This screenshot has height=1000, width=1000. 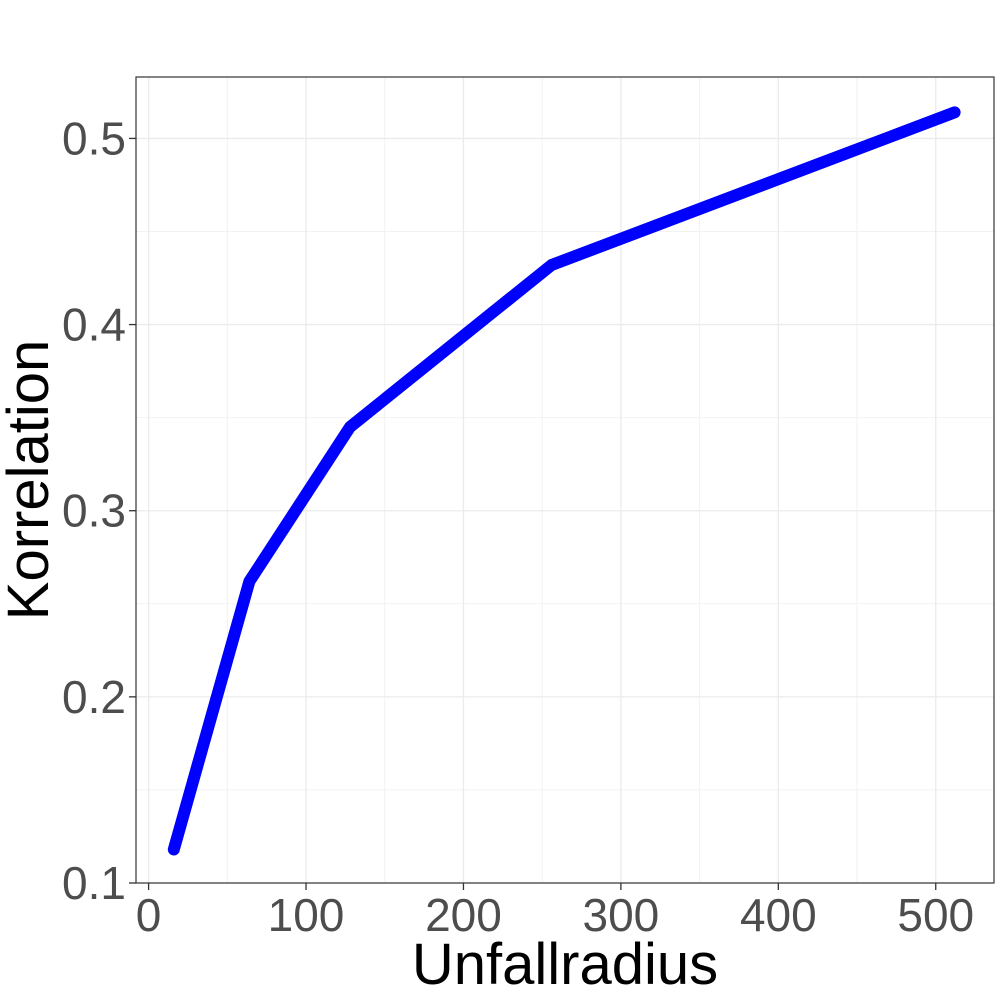 What do you see at coordinates (306, 915) in the screenshot?
I see `x-tick-label: 100` at bounding box center [306, 915].